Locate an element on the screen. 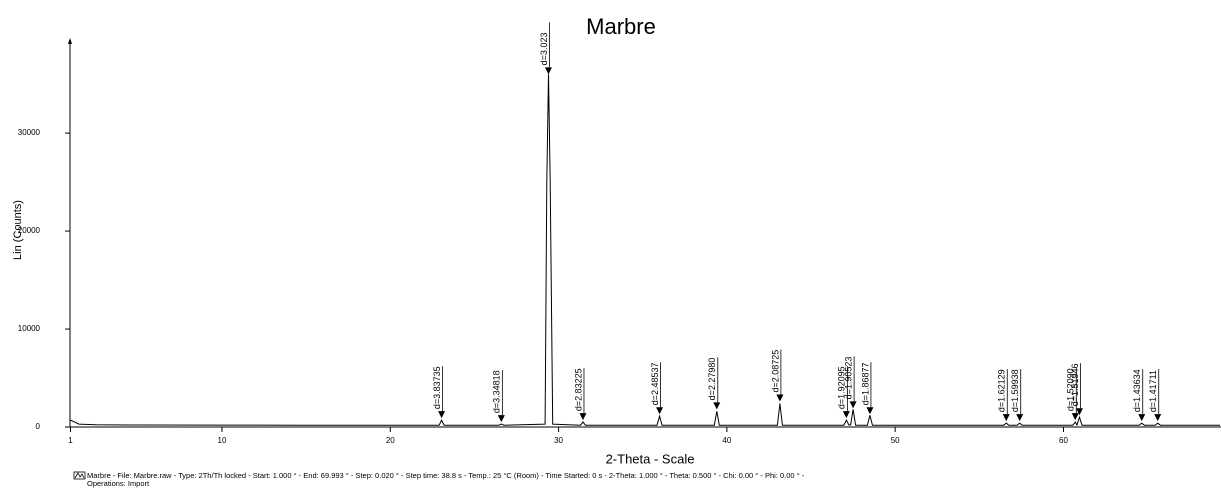 The height and width of the screenshot is (488, 1221). peak-label: d=1.90523 is located at coordinates (848, 378).